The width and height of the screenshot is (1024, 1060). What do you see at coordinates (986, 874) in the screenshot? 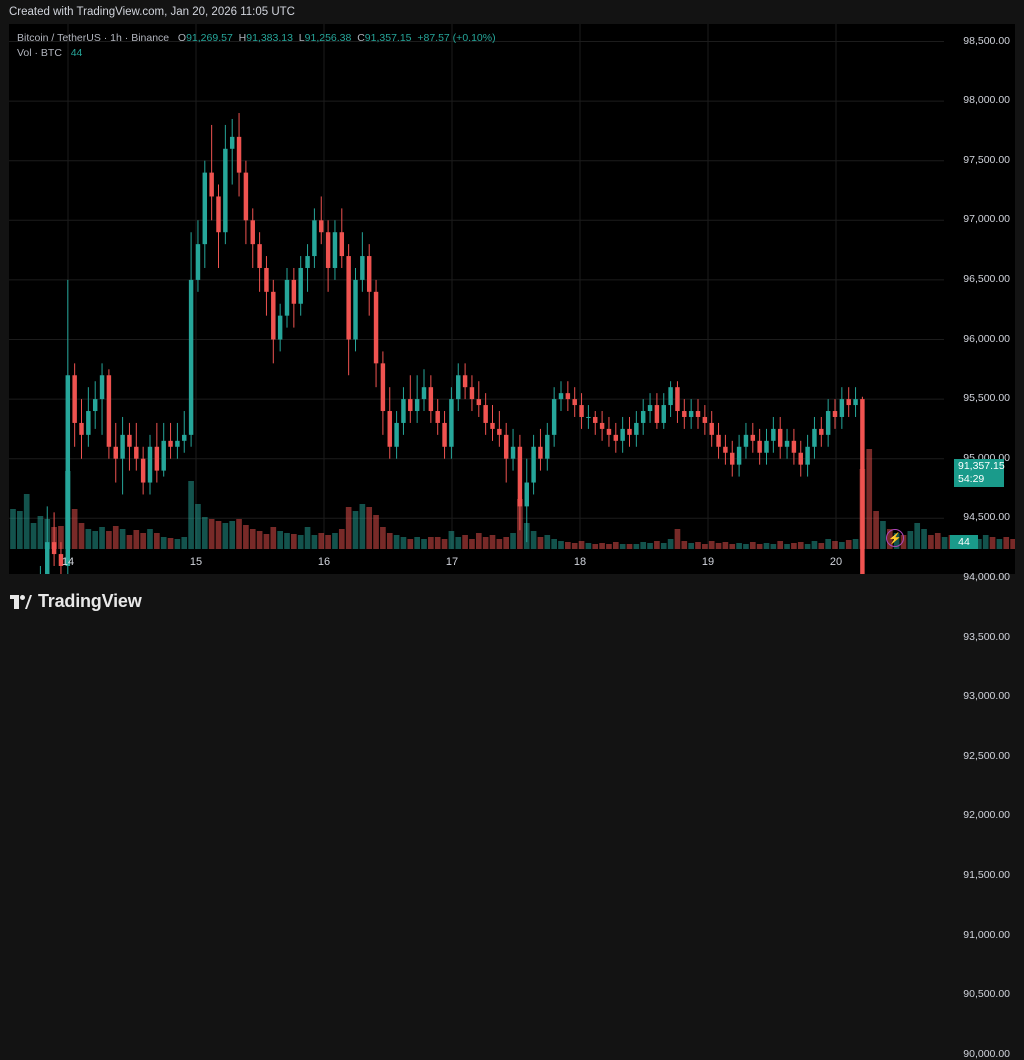
I see `price-tick-label: 91,500.00` at bounding box center [986, 874].